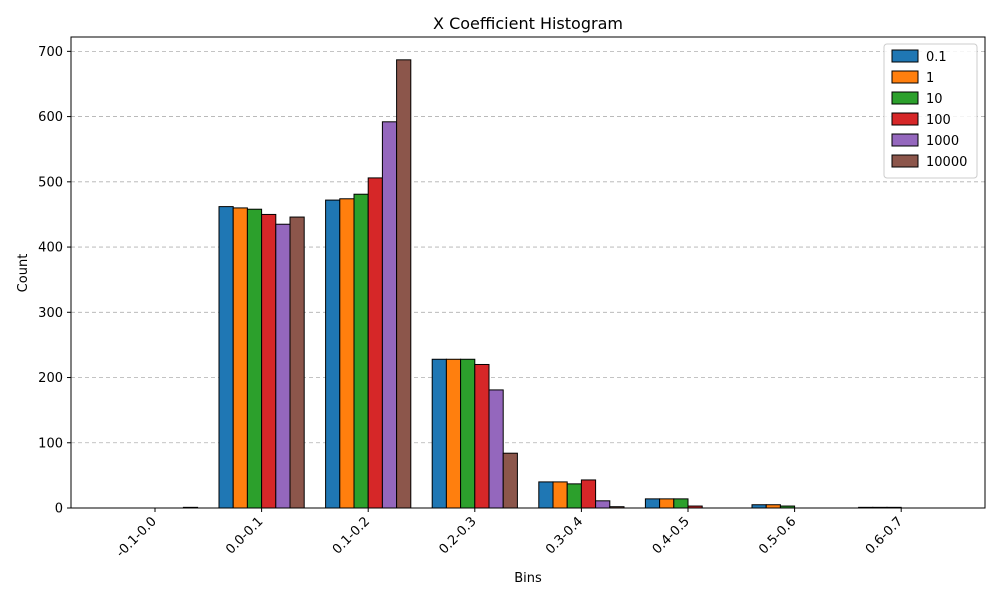  I want to click on y-tick-label: 700, so click(50, 52).